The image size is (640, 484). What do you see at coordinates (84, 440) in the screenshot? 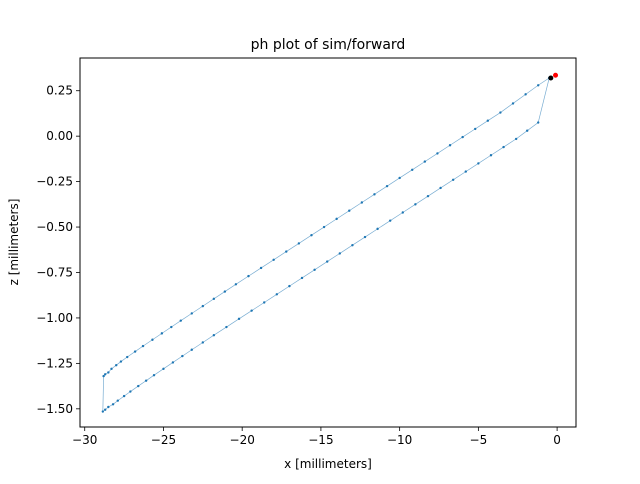
I see `x-tick-label: −30` at bounding box center [84, 440].